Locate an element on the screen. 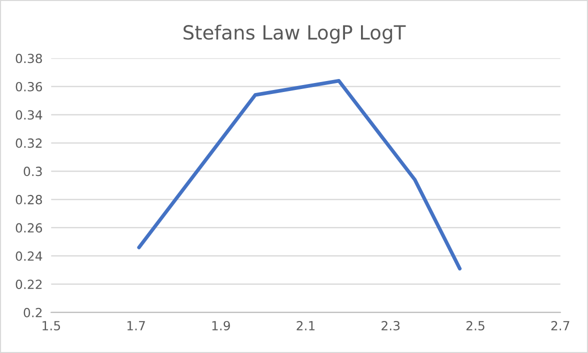 This screenshot has height=353, width=588. x-tick-label: 1.9 is located at coordinates (221, 325).